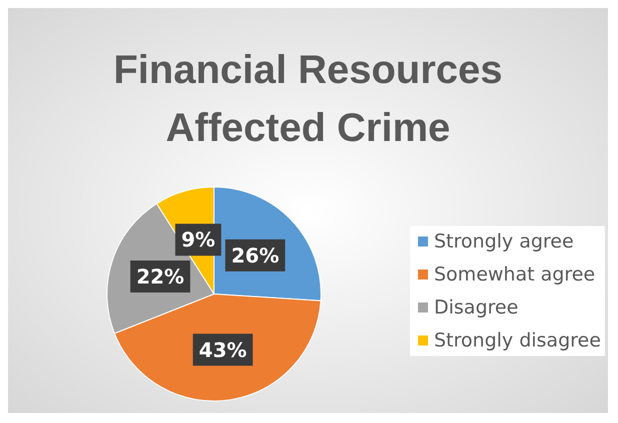 The width and height of the screenshot is (618, 423). Describe the element at coordinates (222, 350) in the screenshot. I see `data-label: 43%` at that location.